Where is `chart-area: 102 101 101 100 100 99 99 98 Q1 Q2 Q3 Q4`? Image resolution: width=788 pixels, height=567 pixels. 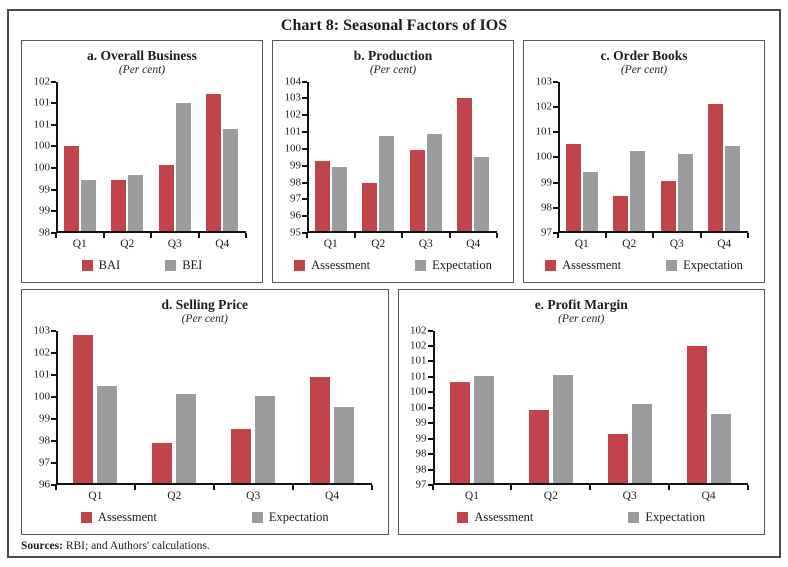 chart-area: 102 101 101 100 100 99 99 98 Q1 Q2 Q3 Q4 is located at coordinates (137, 163).